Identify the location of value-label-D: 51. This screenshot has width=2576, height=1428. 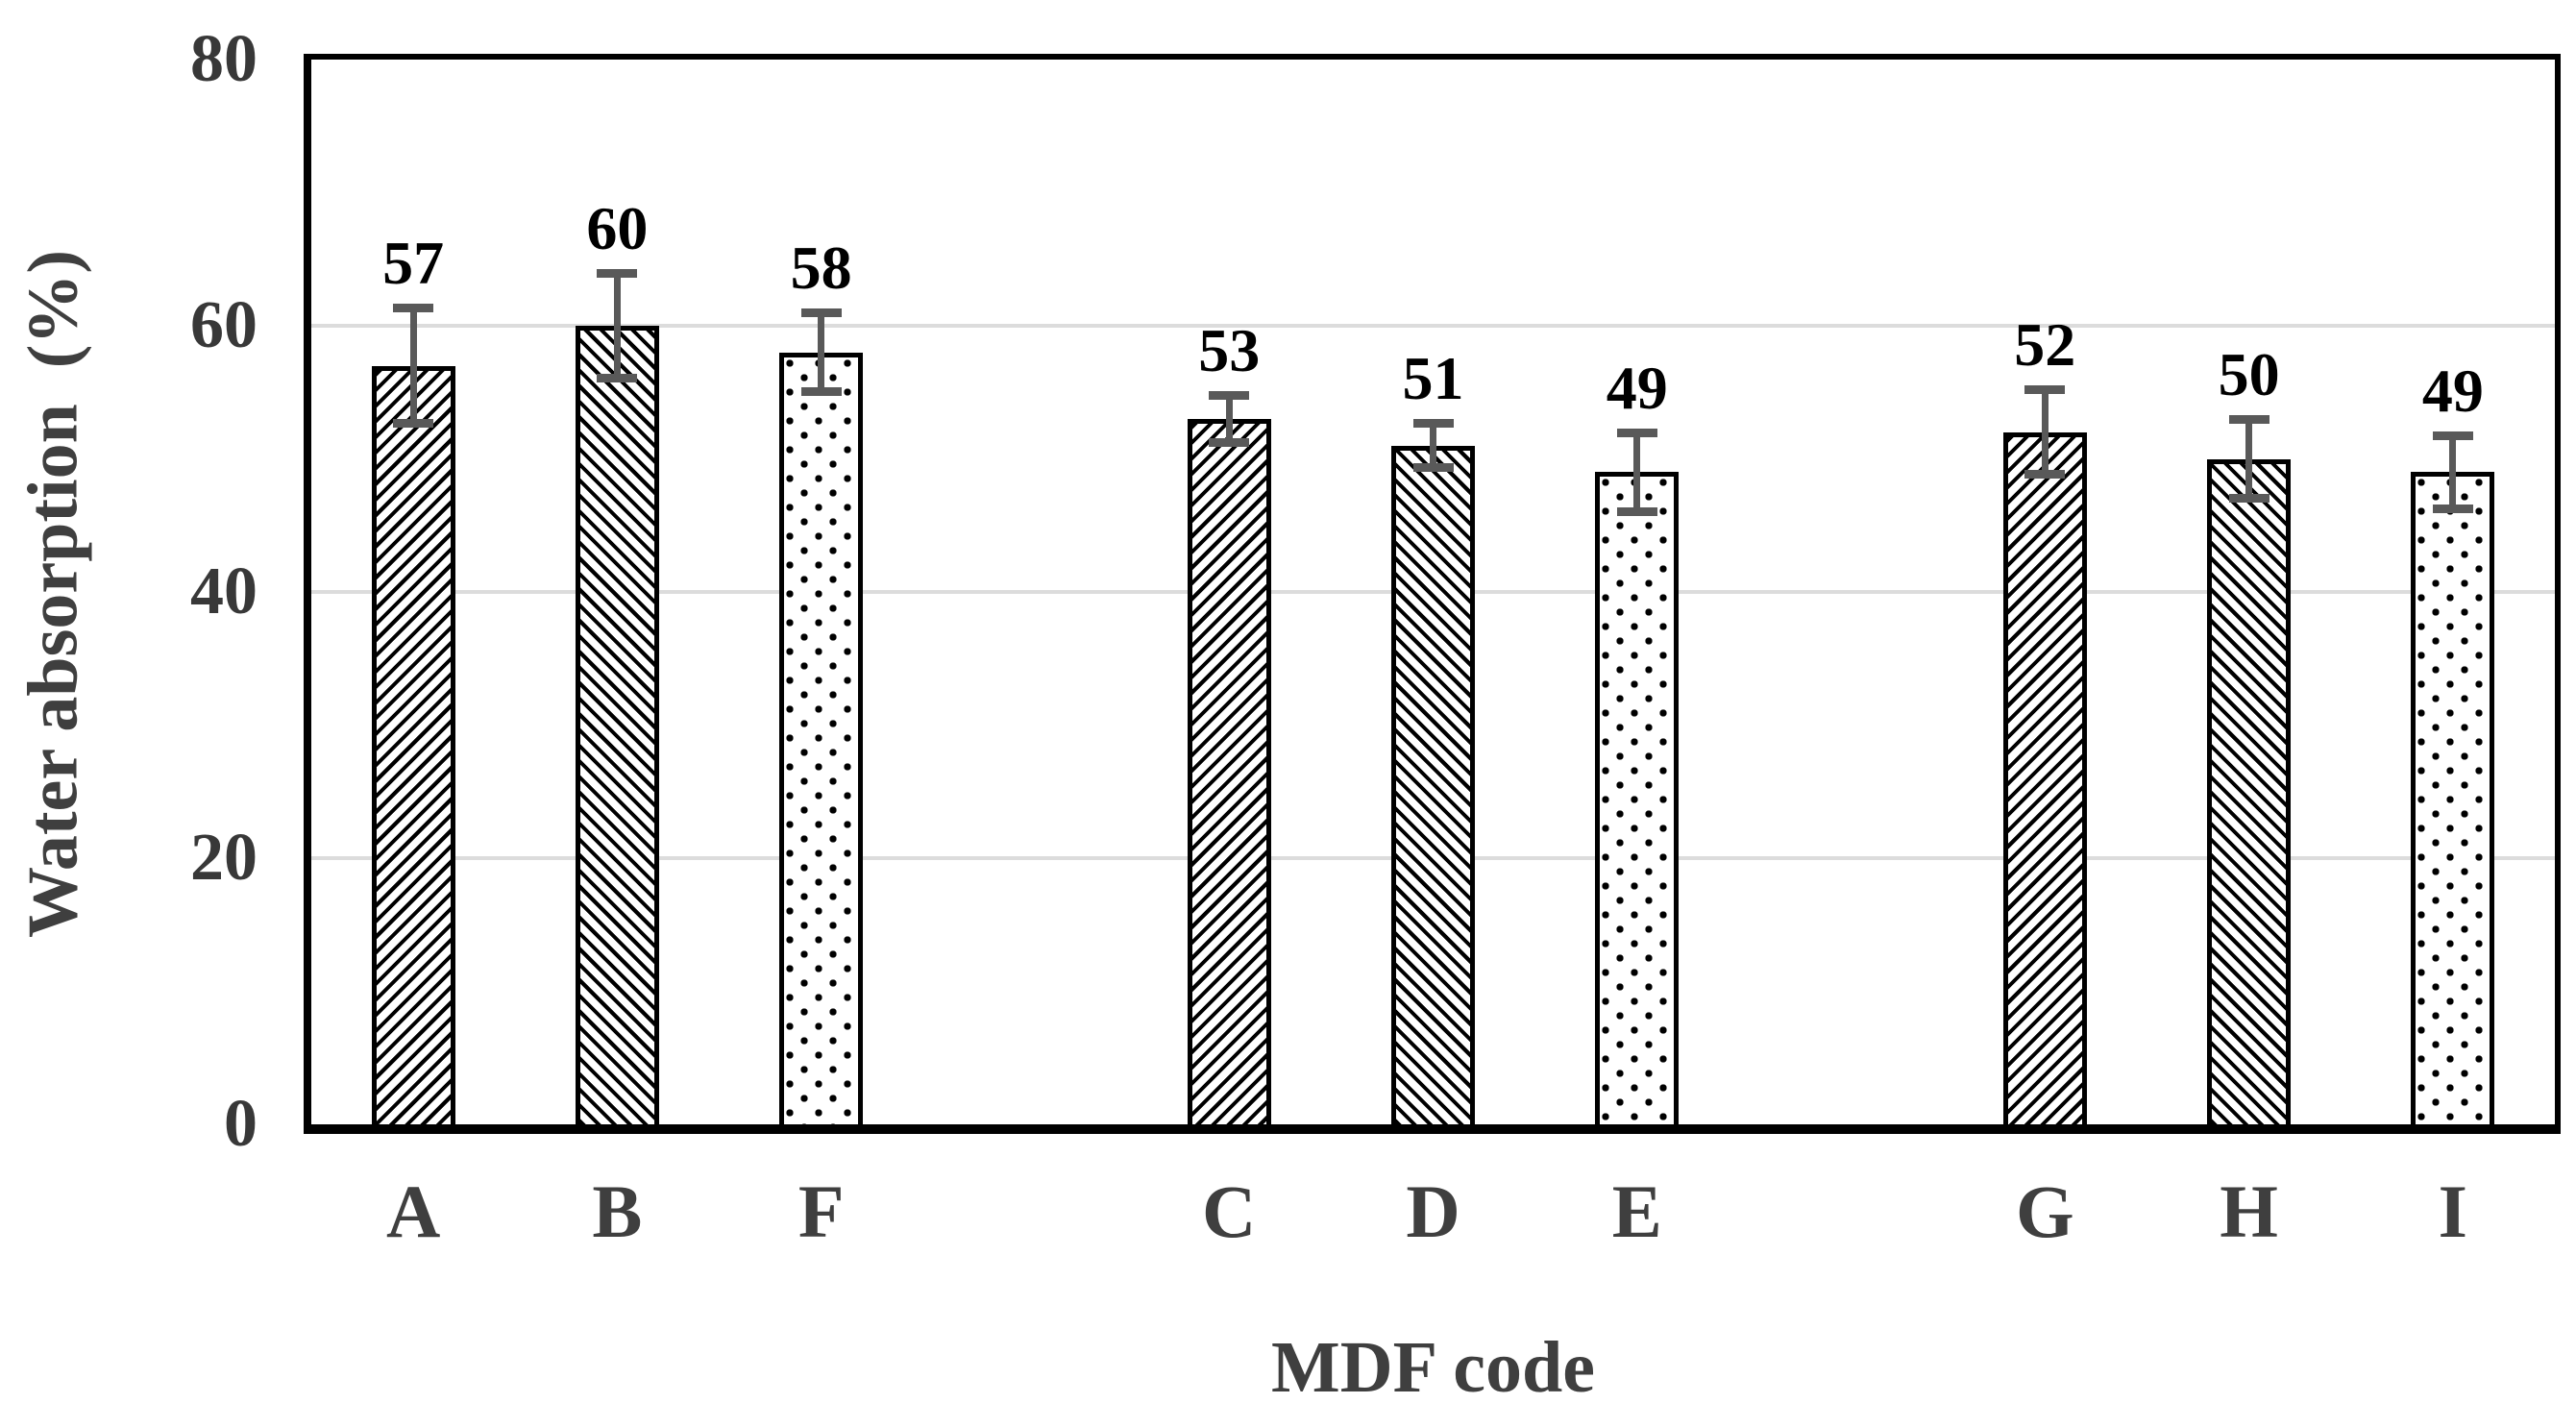
(1433, 379).